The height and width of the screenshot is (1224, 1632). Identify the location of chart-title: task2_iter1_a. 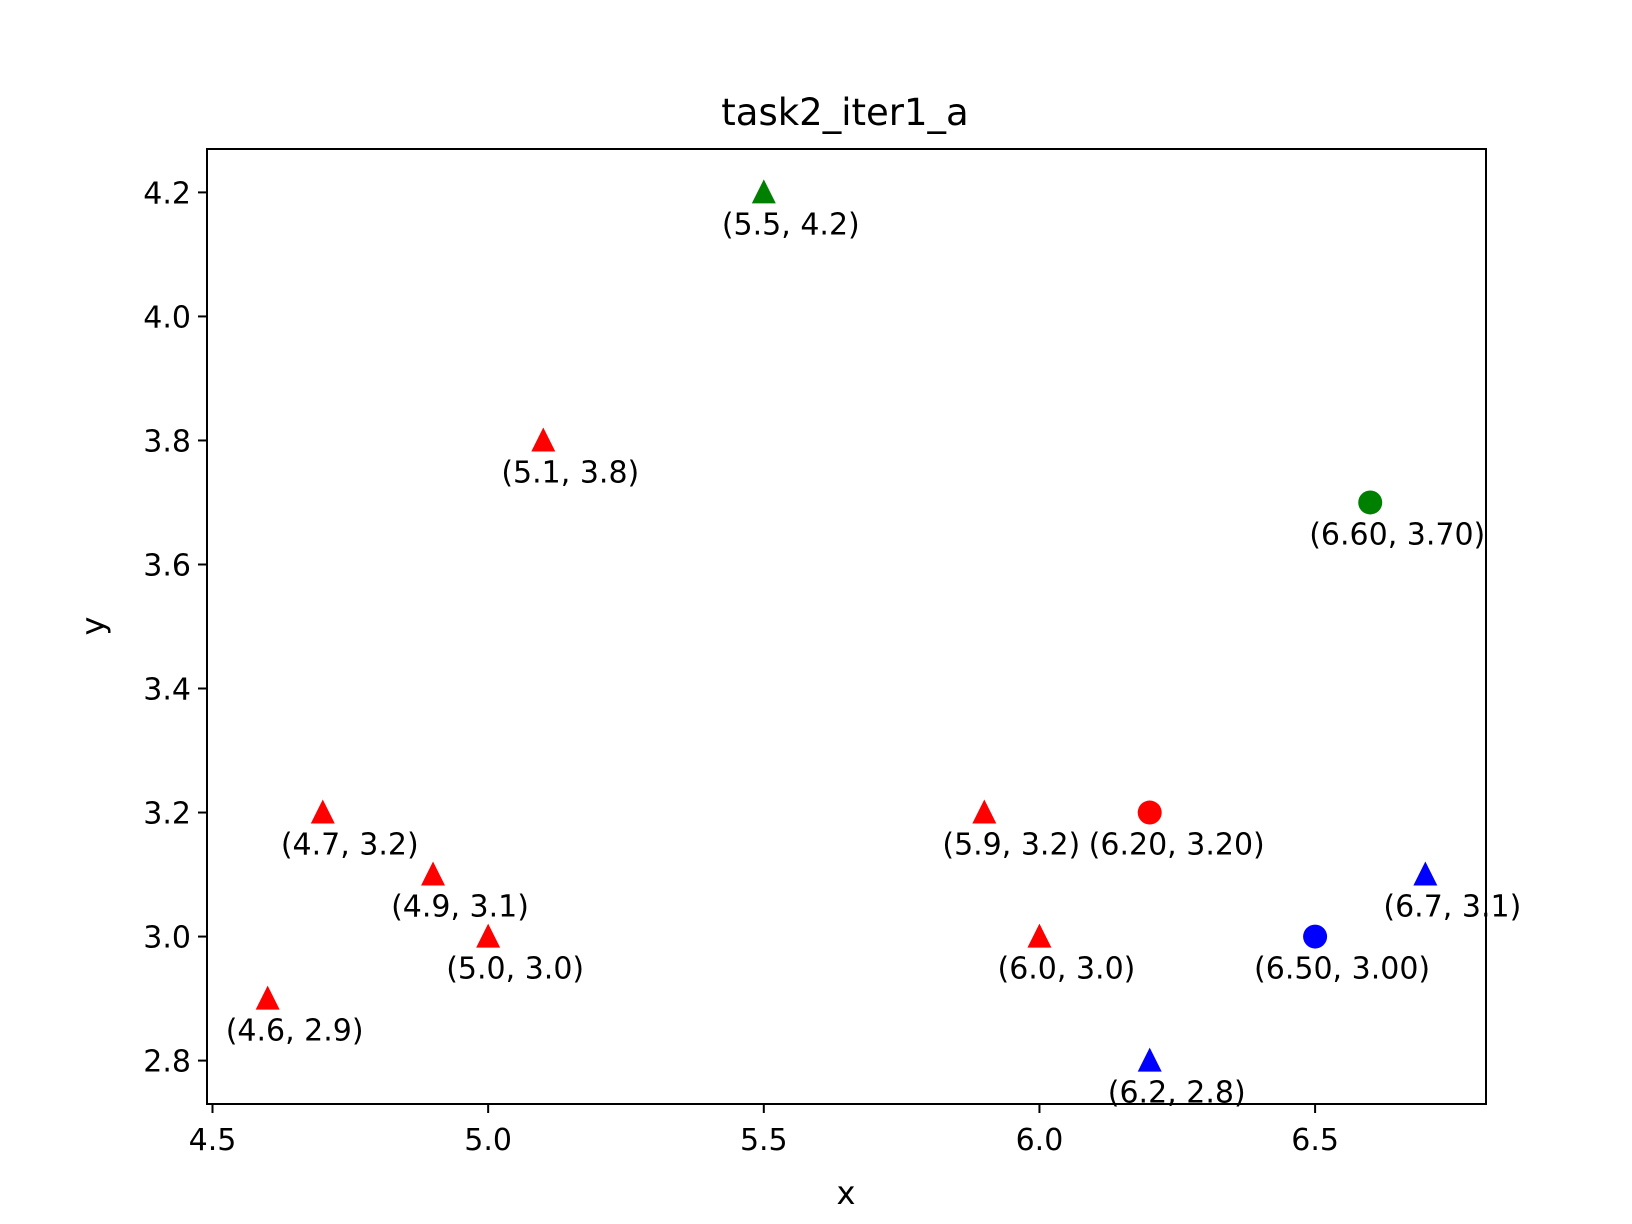
(844, 112).